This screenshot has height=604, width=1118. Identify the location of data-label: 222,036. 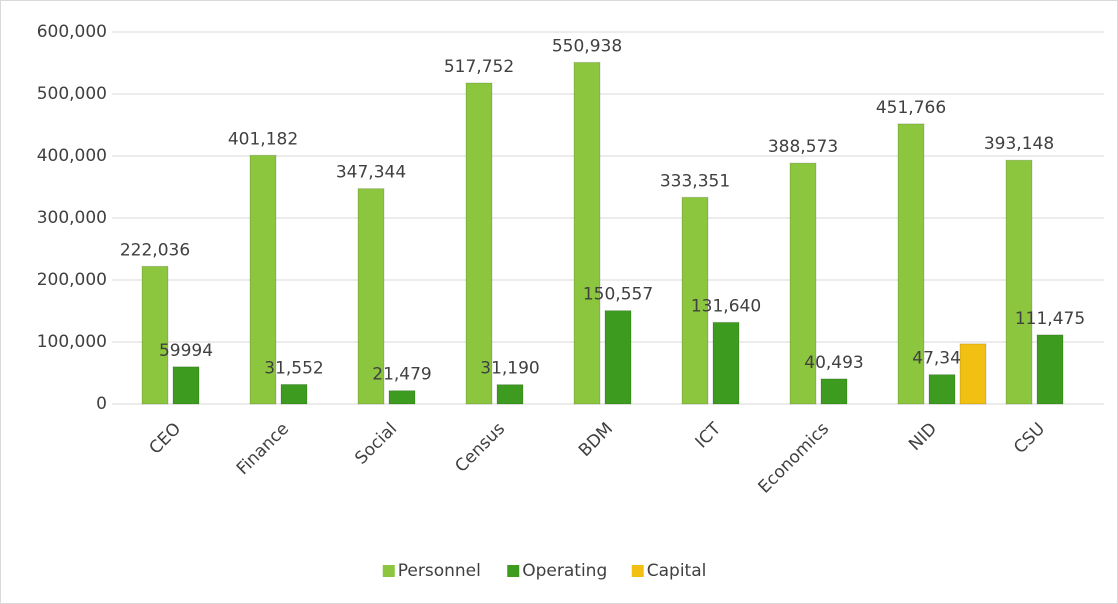
(155, 250).